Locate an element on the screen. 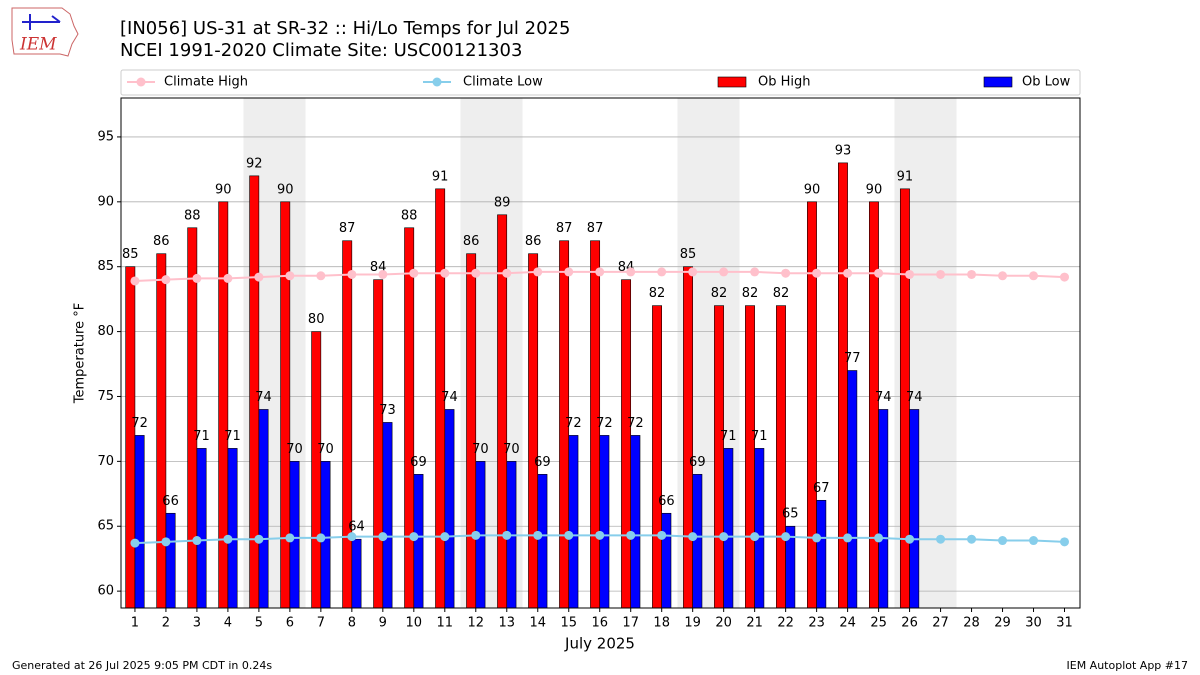 This screenshot has width=1200, height=675. data-label: 73 is located at coordinates (387, 410).